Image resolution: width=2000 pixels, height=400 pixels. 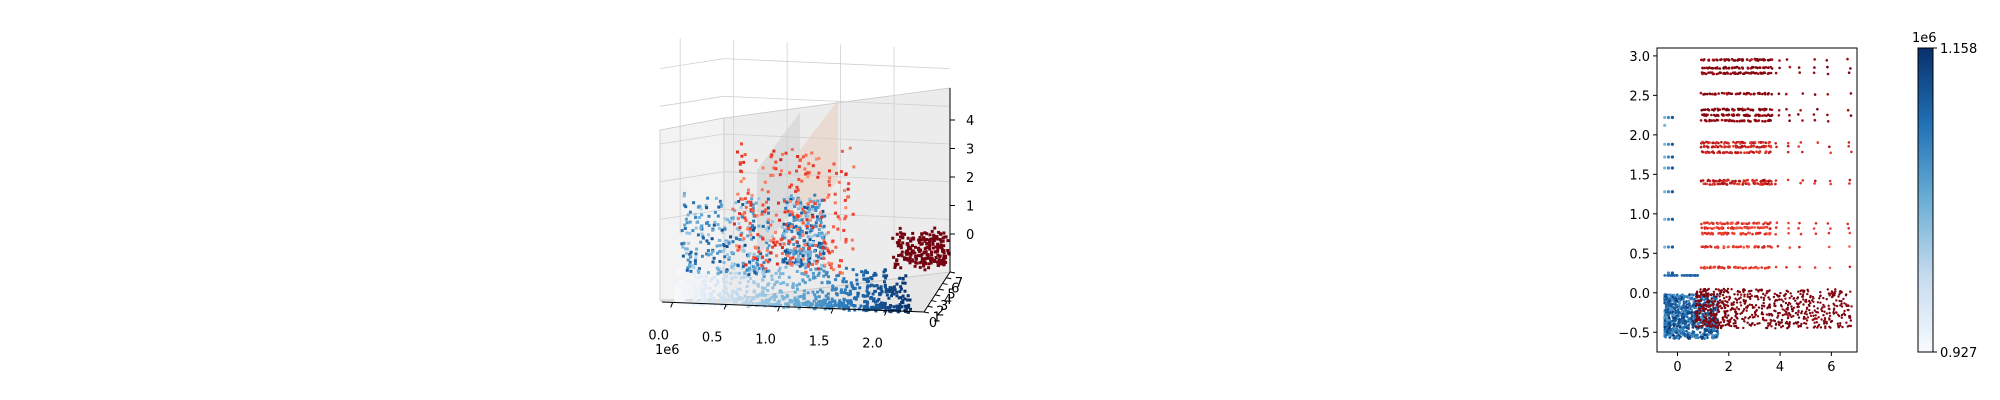 What do you see at coordinates (1757, 200) in the screenshot?
I see `plot-area-2d` at bounding box center [1757, 200].